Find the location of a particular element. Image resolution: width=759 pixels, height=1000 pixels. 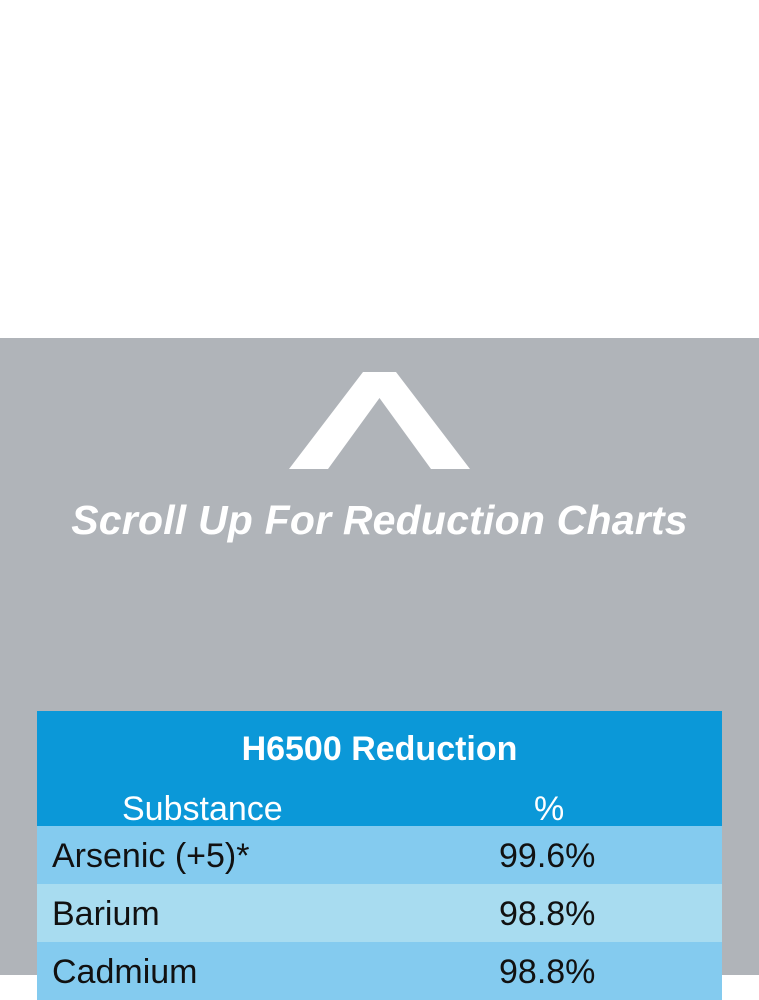

table-row: Barium 98.8% is located at coordinates (379, 913).